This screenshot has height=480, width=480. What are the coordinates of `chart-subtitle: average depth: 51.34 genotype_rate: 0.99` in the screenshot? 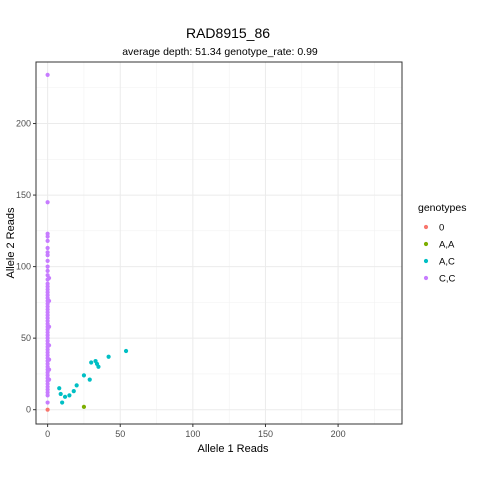 It's located at (220, 52).